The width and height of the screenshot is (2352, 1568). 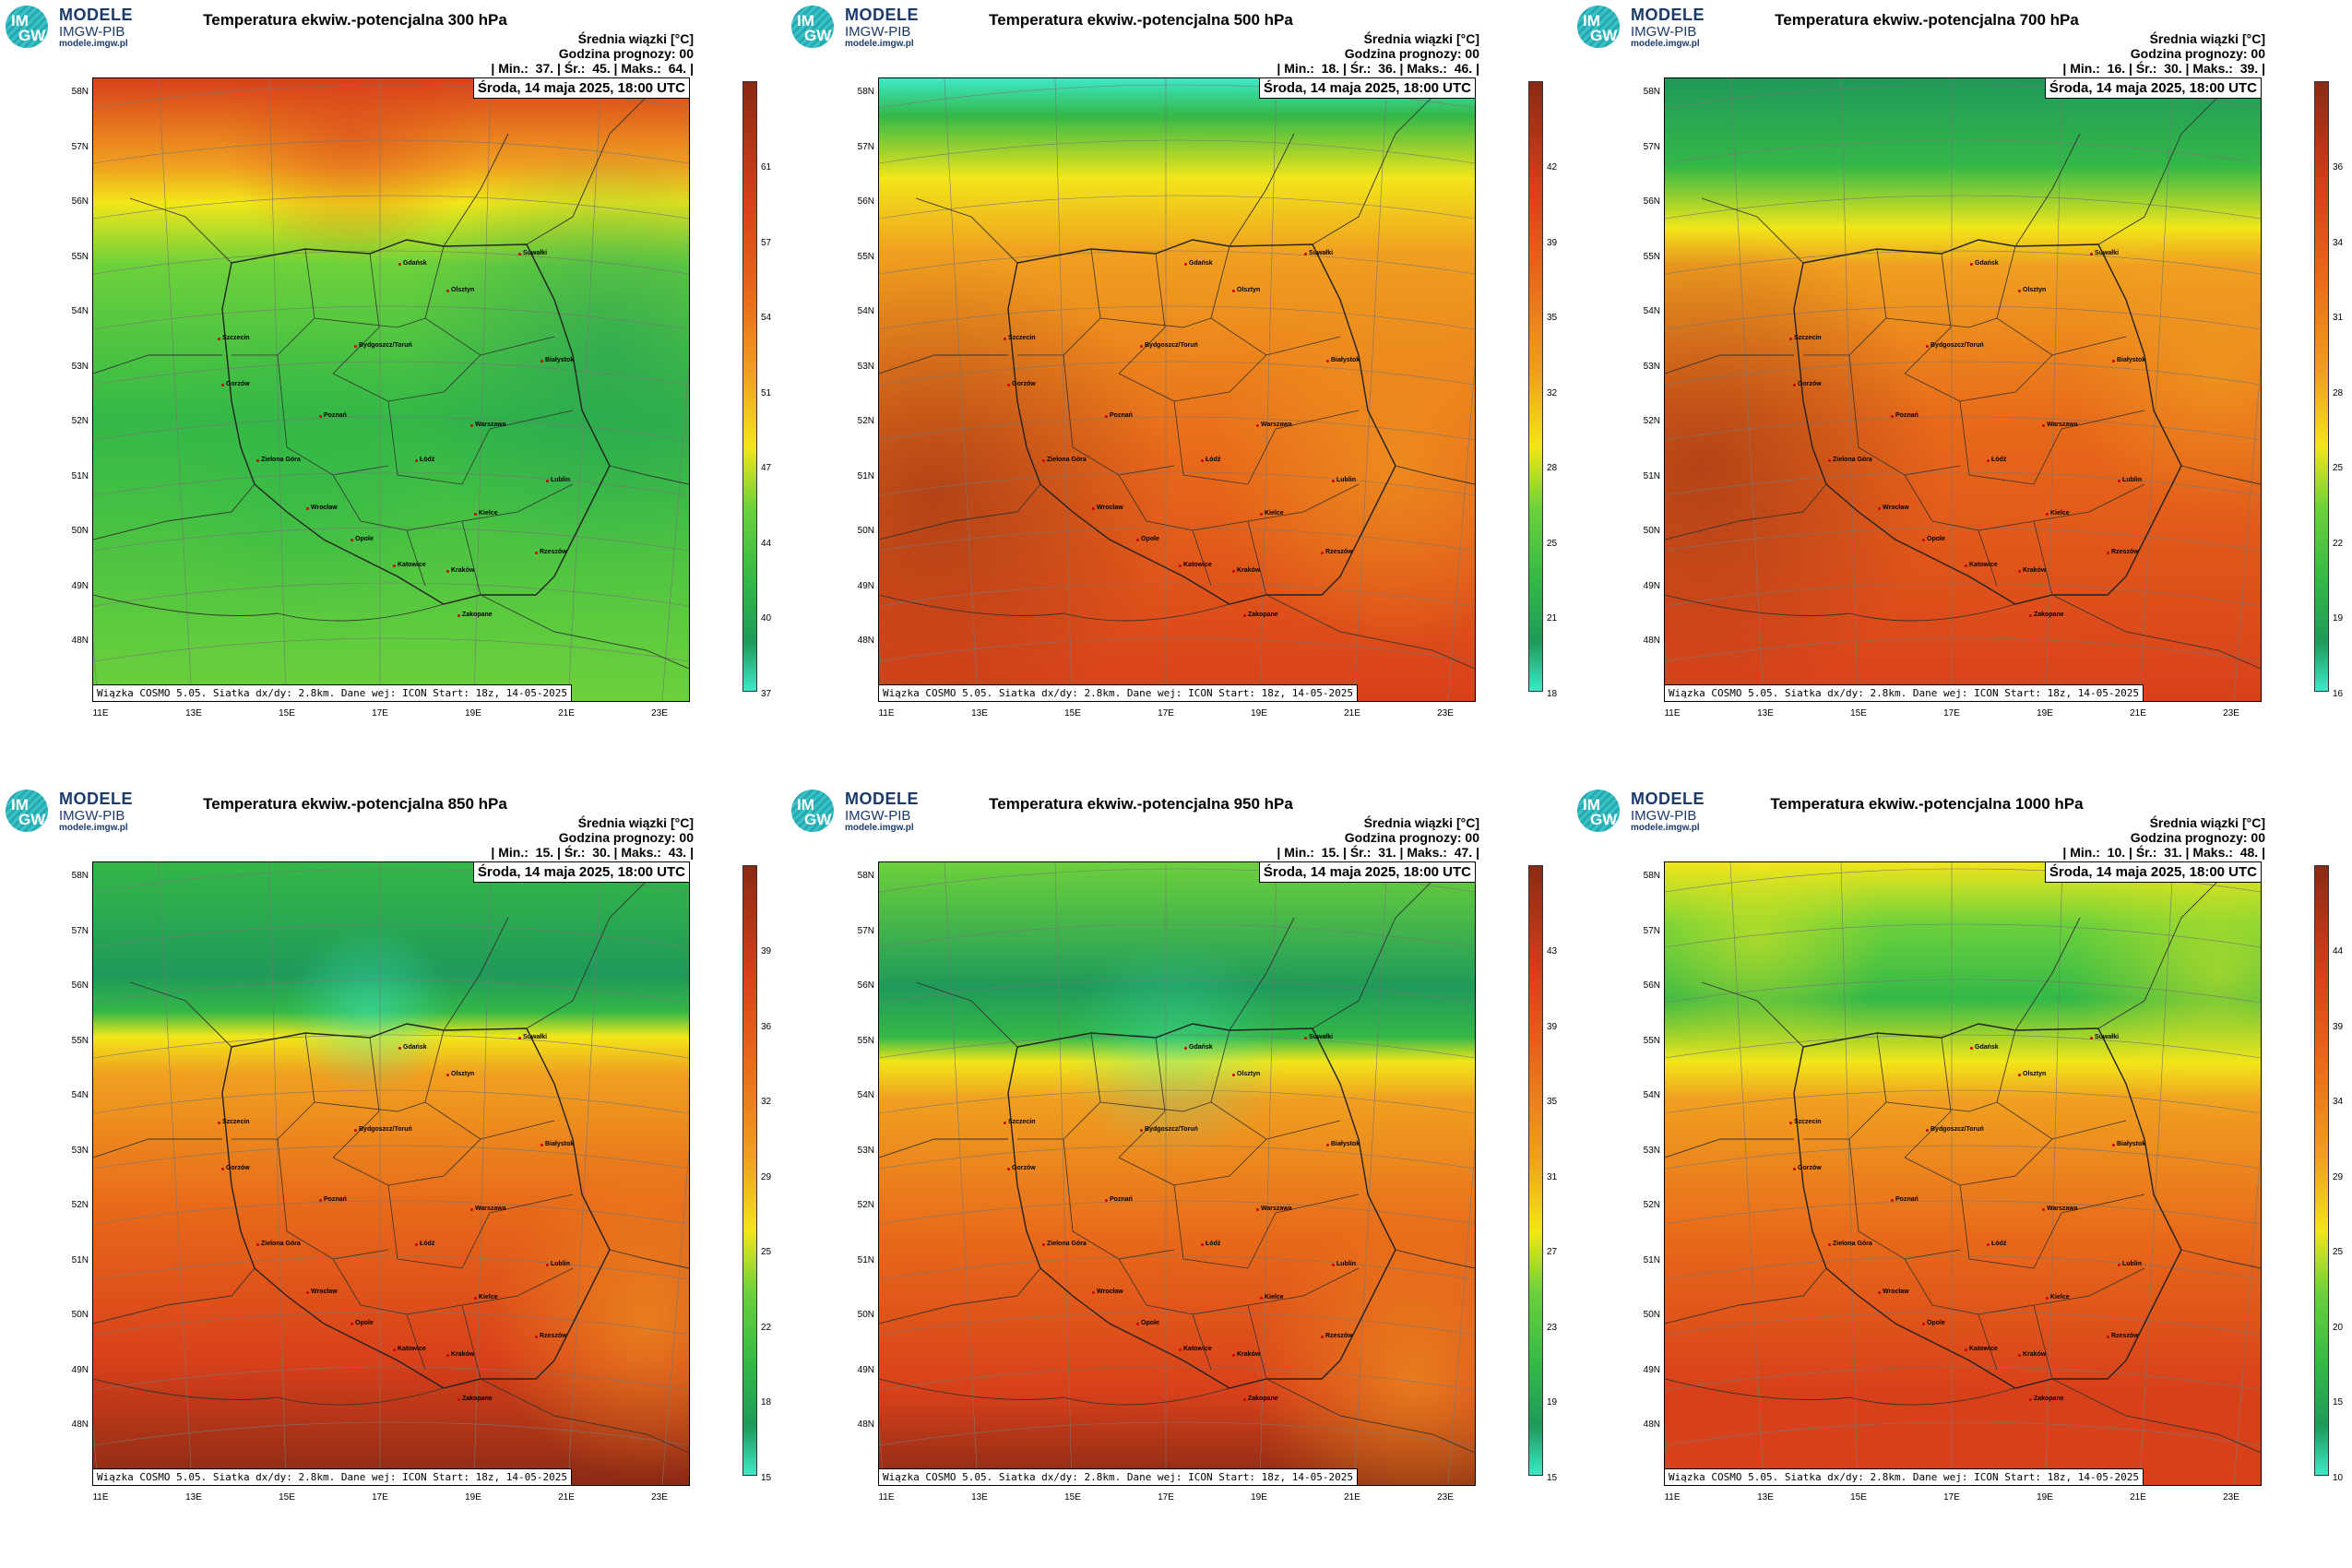 What do you see at coordinates (391, 389) in the screenshot?
I see `map-overlay` at bounding box center [391, 389].